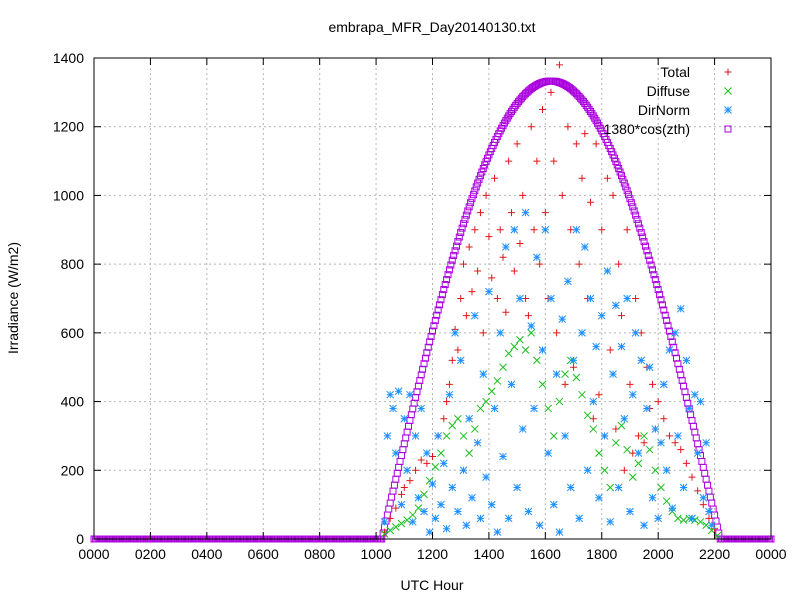 Image resolution: width=800 pixels, height=600 pixels. What do you see at coordinates (647, 129) in the screenshot?
I see `legend-label: 1380*cos(zth)` at bounding box center [647, 129].